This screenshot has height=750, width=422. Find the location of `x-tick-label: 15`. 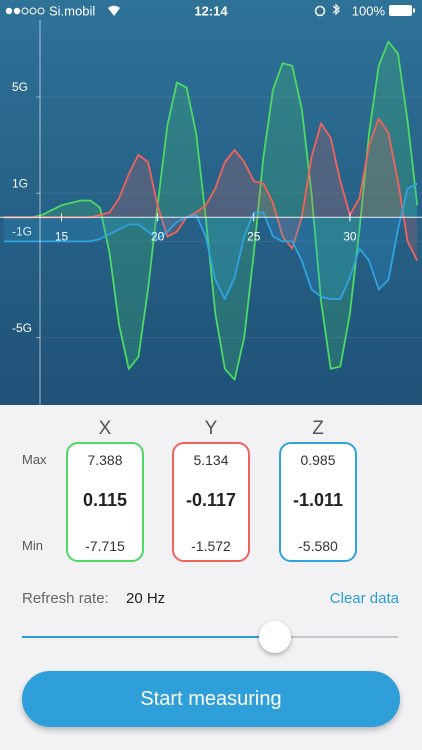

x-tick-label: 15 is located at coordinates (62, 236).